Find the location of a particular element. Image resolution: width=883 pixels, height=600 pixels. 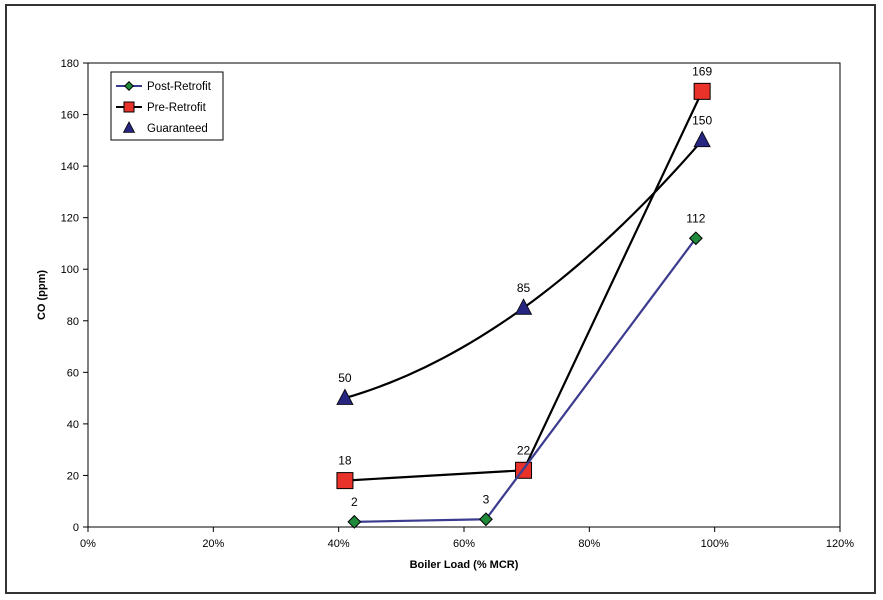

x-tick-label: 20% is located at coordinates (213, 544).